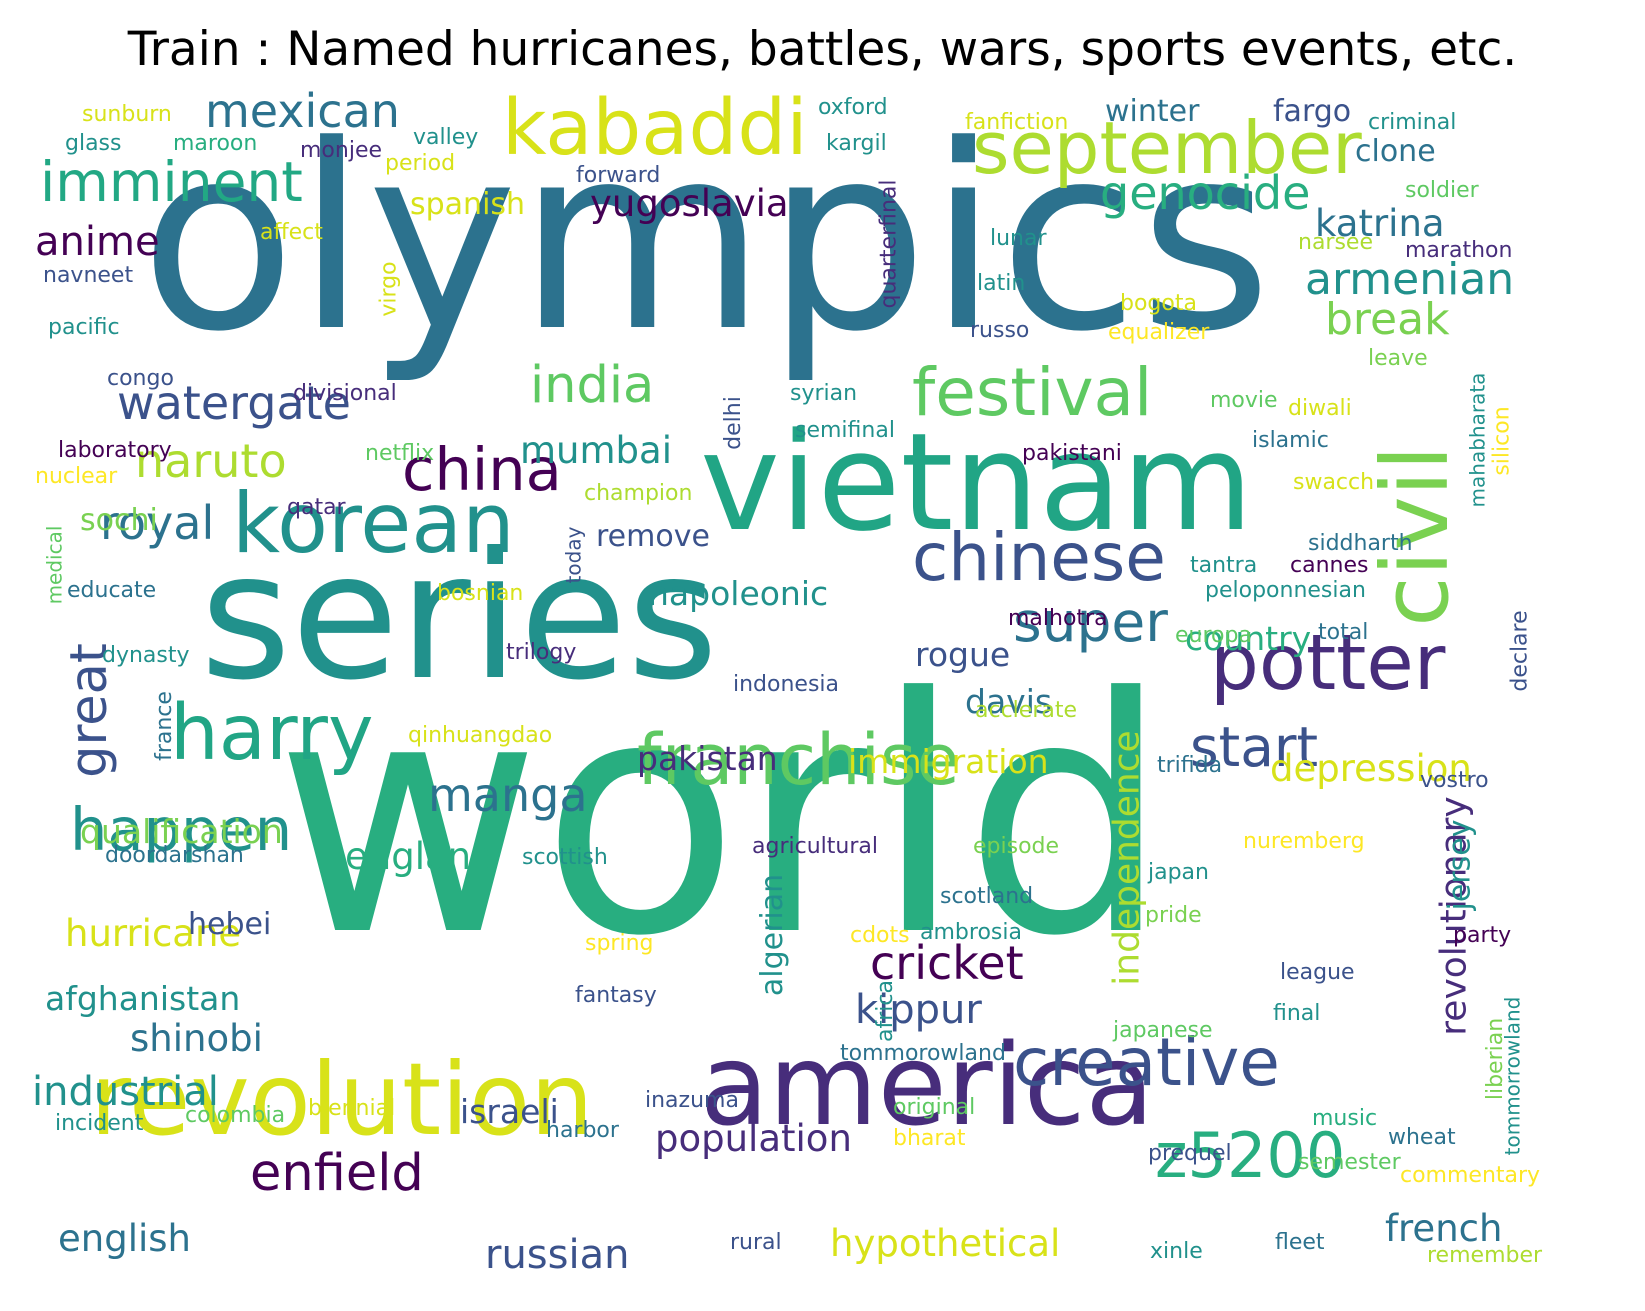 This screenshot has height=1311, width=1645. What do you see at coordinates (592, 385) in the screenshot?
I see `word-india: india` at bounding box center [592, 385].